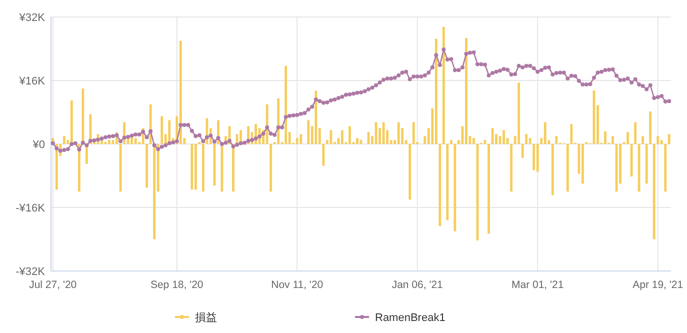  I want to click on y-tick-label: -¥32K, so click(31, 272).